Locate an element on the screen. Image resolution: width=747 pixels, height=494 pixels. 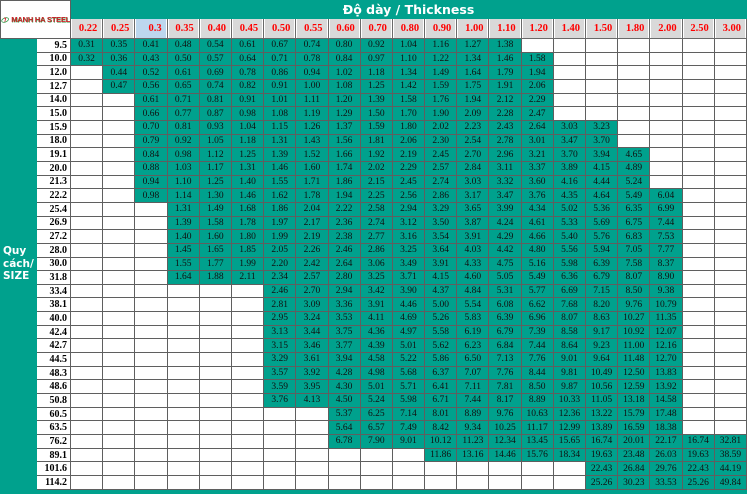
weight-cell: 23.48 is located at coordinates (634, 455).